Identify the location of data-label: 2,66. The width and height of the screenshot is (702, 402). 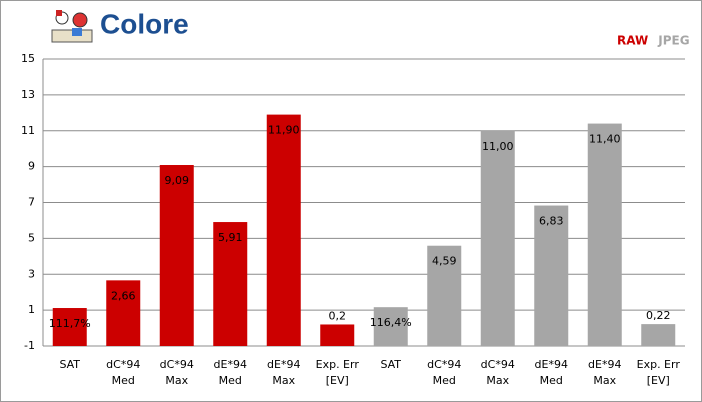
(123, 295).